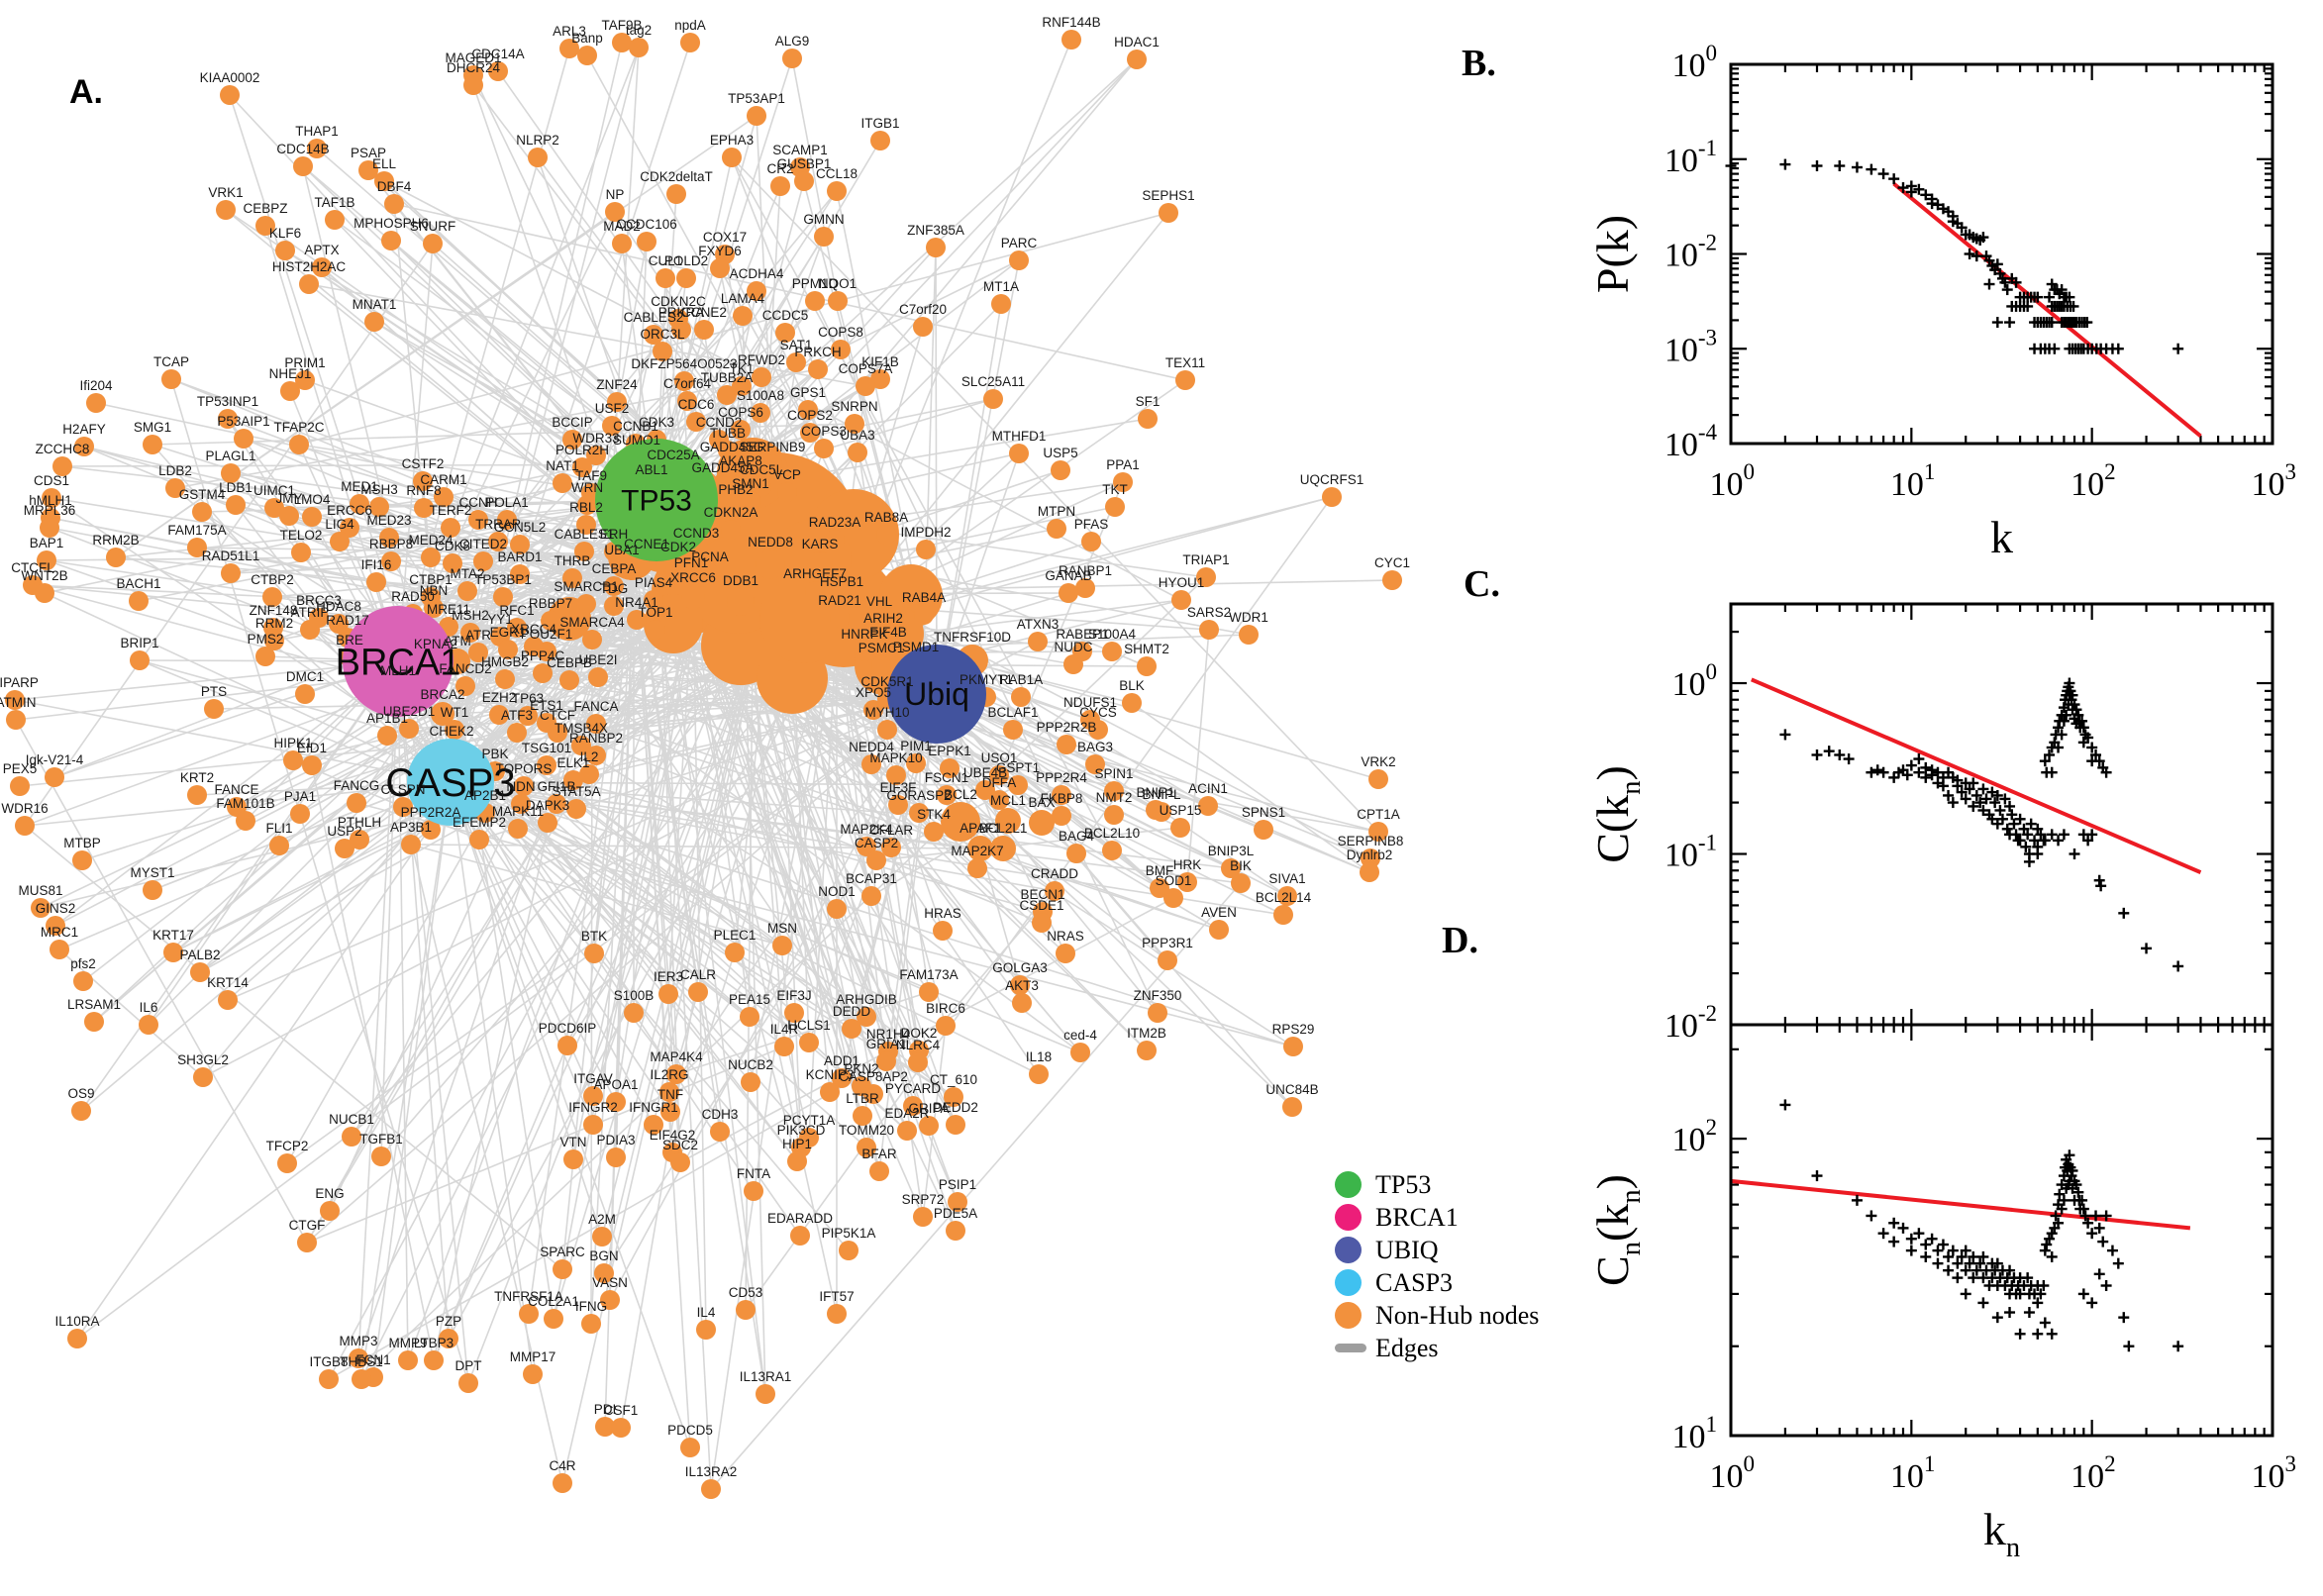 This screenshot has width=2323, height=1596. I want to click on gene-label: PLEC1, so click(735, 935).